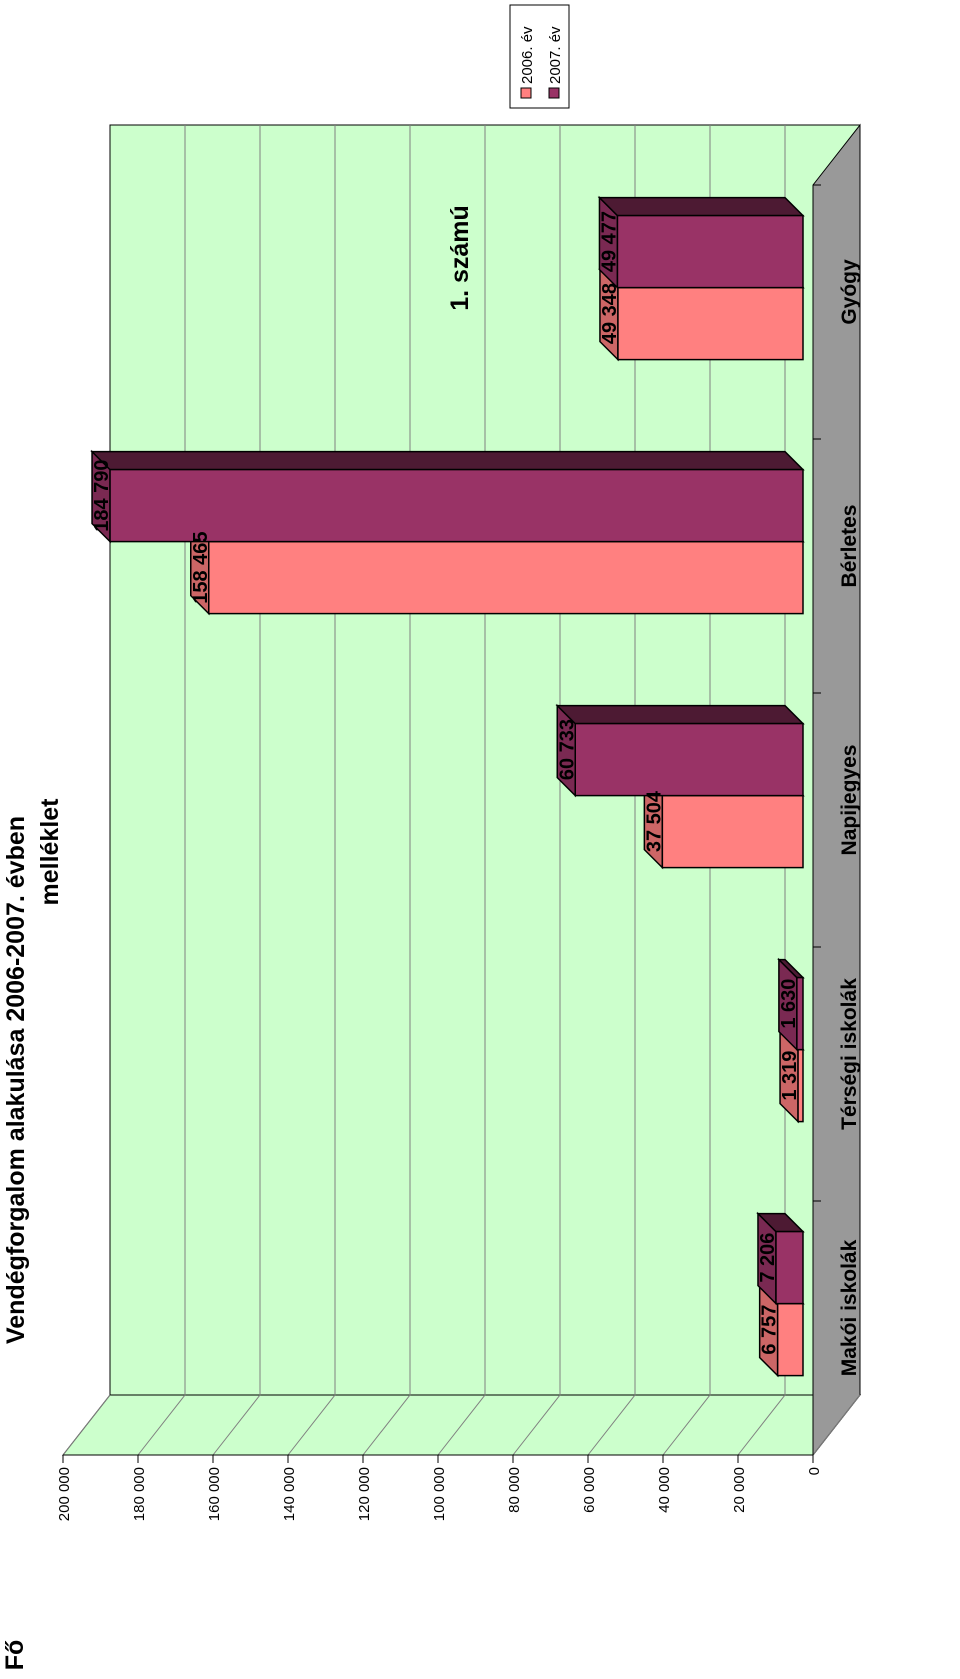 The height and width of the screenshot is (1679, 960). What do you see at coordinates (514, 1490) in the screenshot?
I see `y-tick-label: 80 000` at bounding box center [514, 1490].